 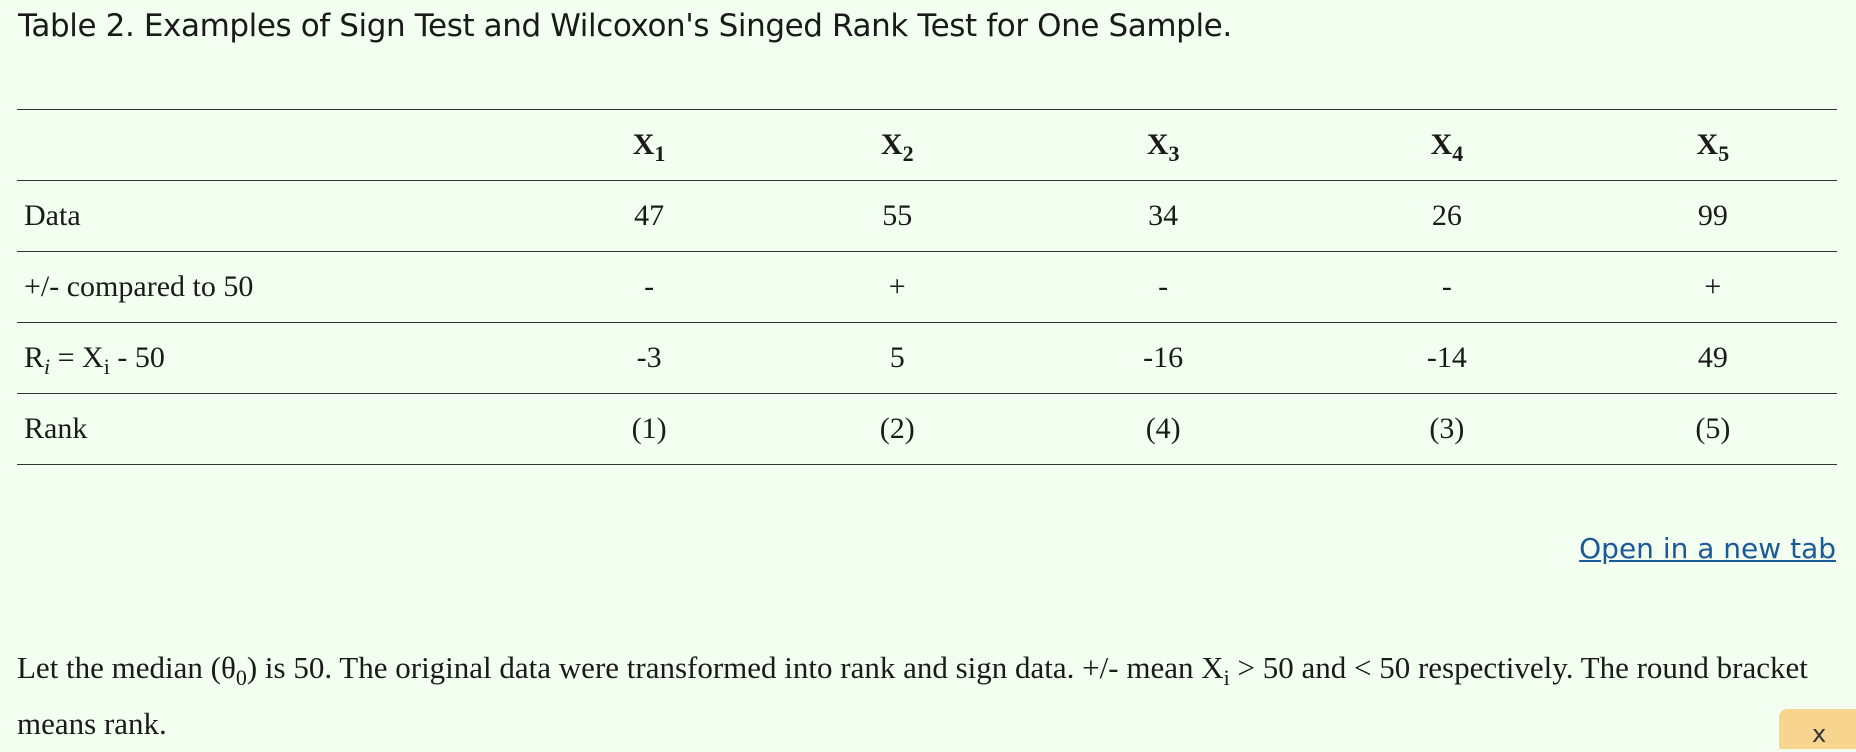 I want to click on row-label: +/- compared to 50, so click(x=271, y=287).